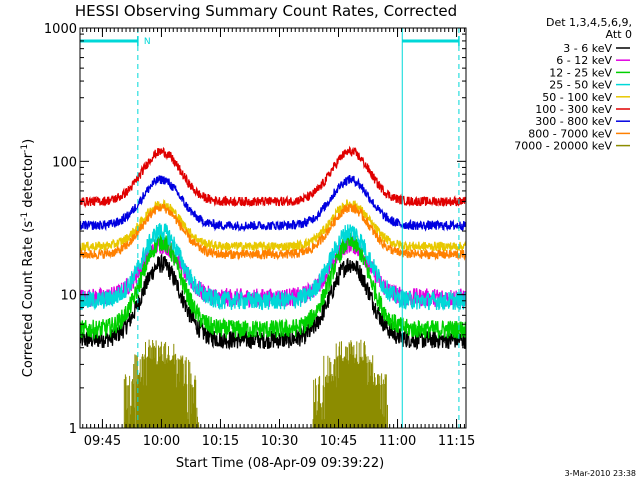  I want to click on footer-date: 3-Mar-2010 23:38, so click(600, 473).